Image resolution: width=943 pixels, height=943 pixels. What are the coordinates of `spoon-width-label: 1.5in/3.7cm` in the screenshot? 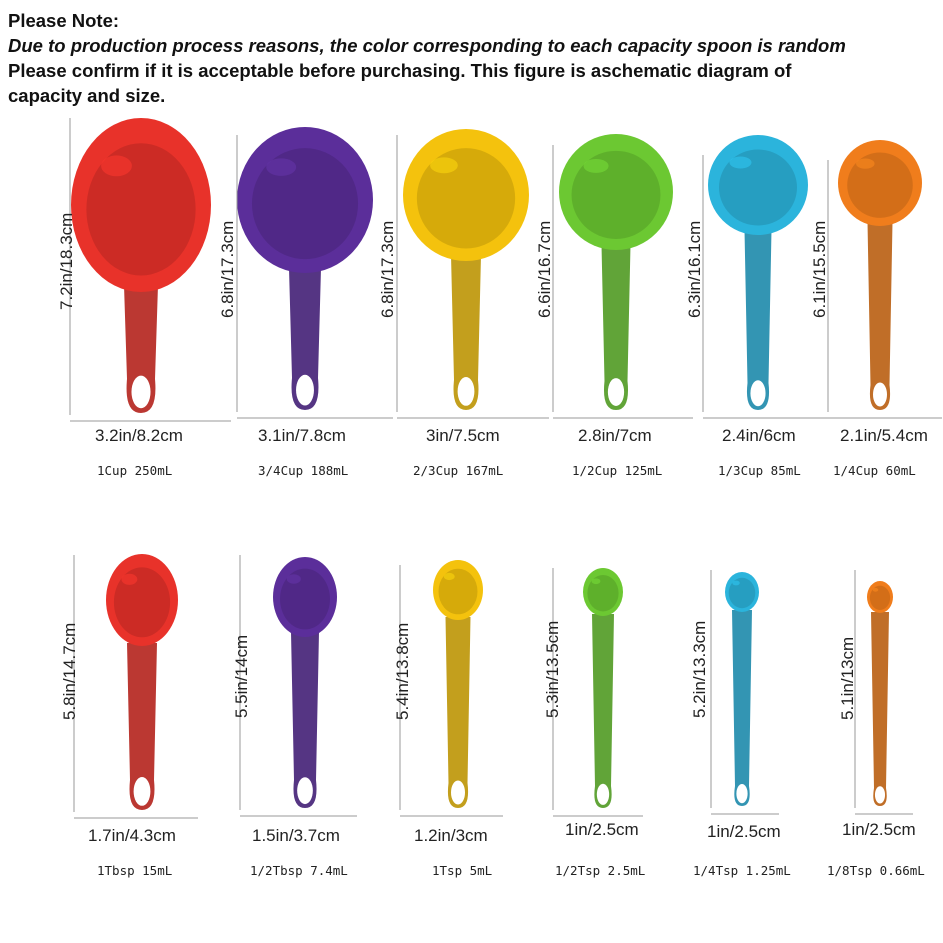 It's located at (296, 835).